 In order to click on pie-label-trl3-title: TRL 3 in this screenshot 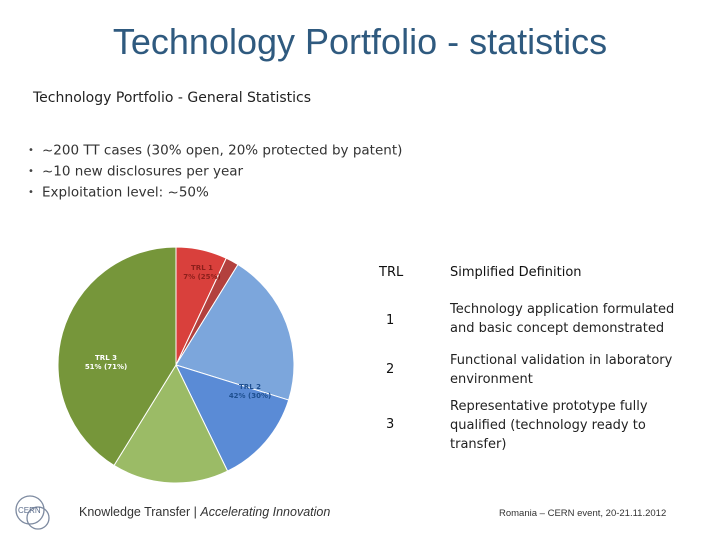, I will do `click(106, 358)`.